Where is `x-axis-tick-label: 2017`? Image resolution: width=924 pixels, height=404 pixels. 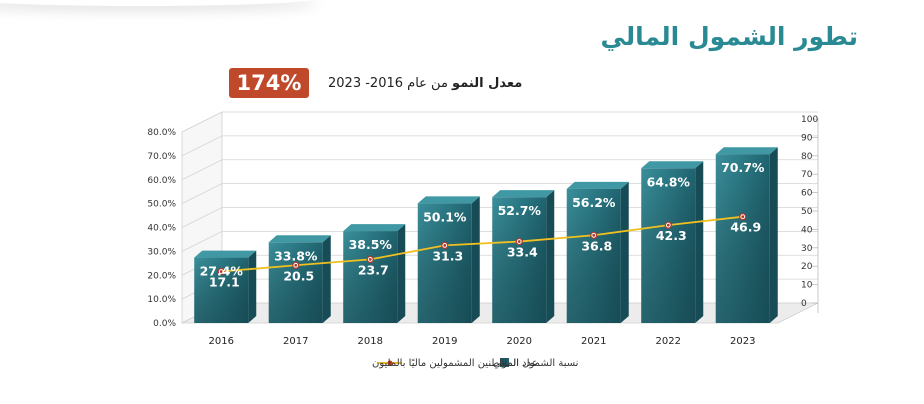 x-axis-tick-label: 2017 is located at coordinates (295, 341).